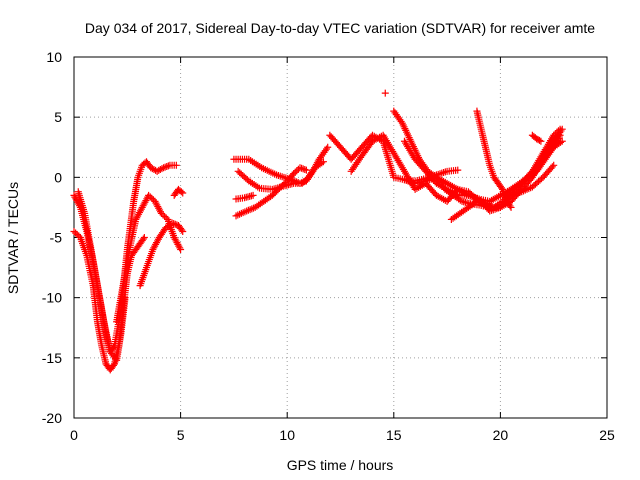 The width and height of the screenshot is (640, 480). Describe the element at coordinates (394, 435) in the screenshot. I see `x-tick-label: 15` at that location.